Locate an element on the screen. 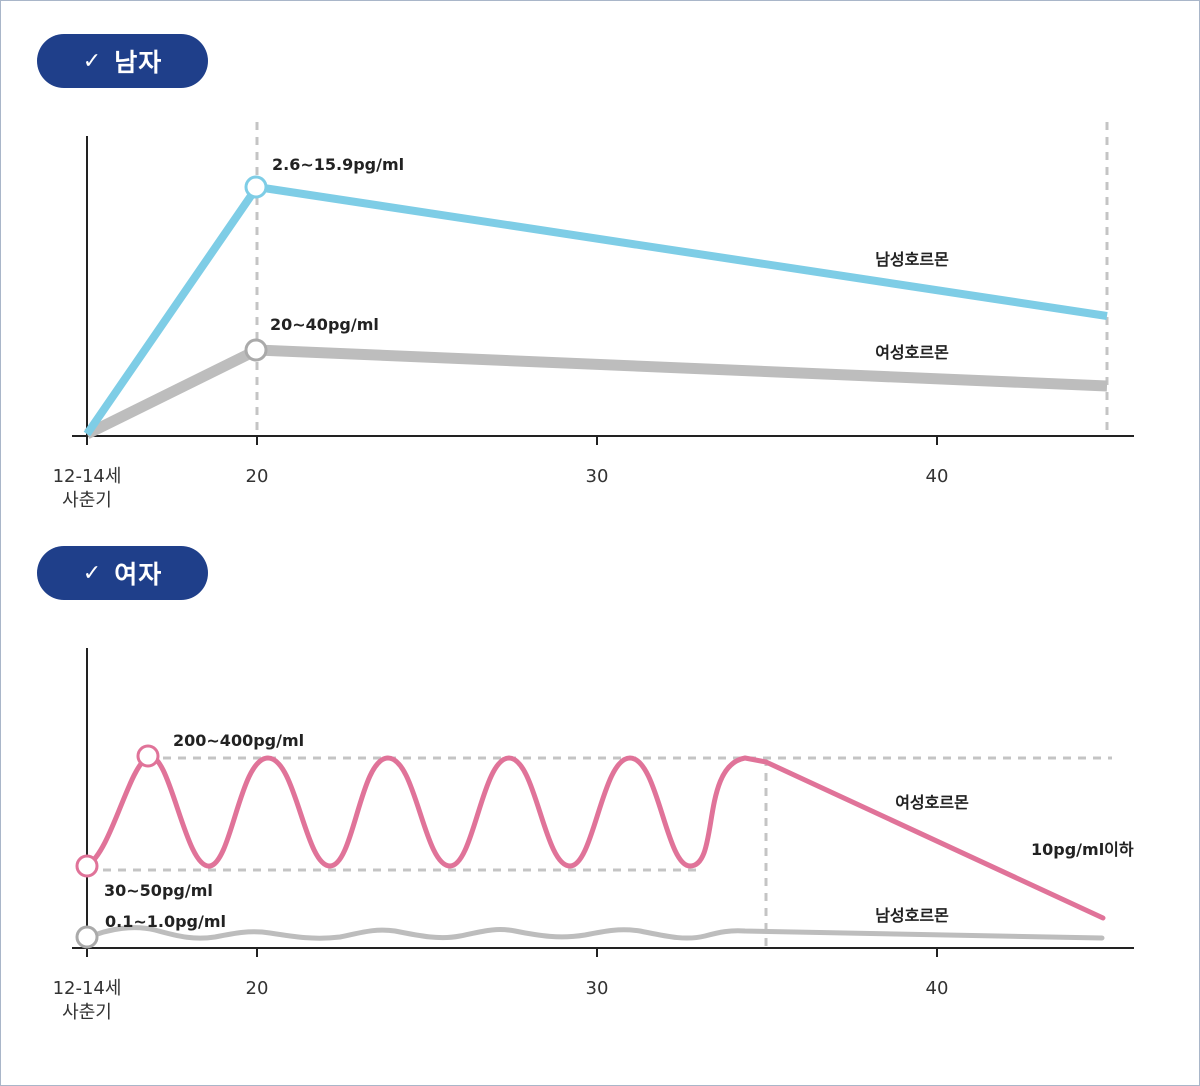  male-badge-label: 남자 is located at coordinates (138, 62).